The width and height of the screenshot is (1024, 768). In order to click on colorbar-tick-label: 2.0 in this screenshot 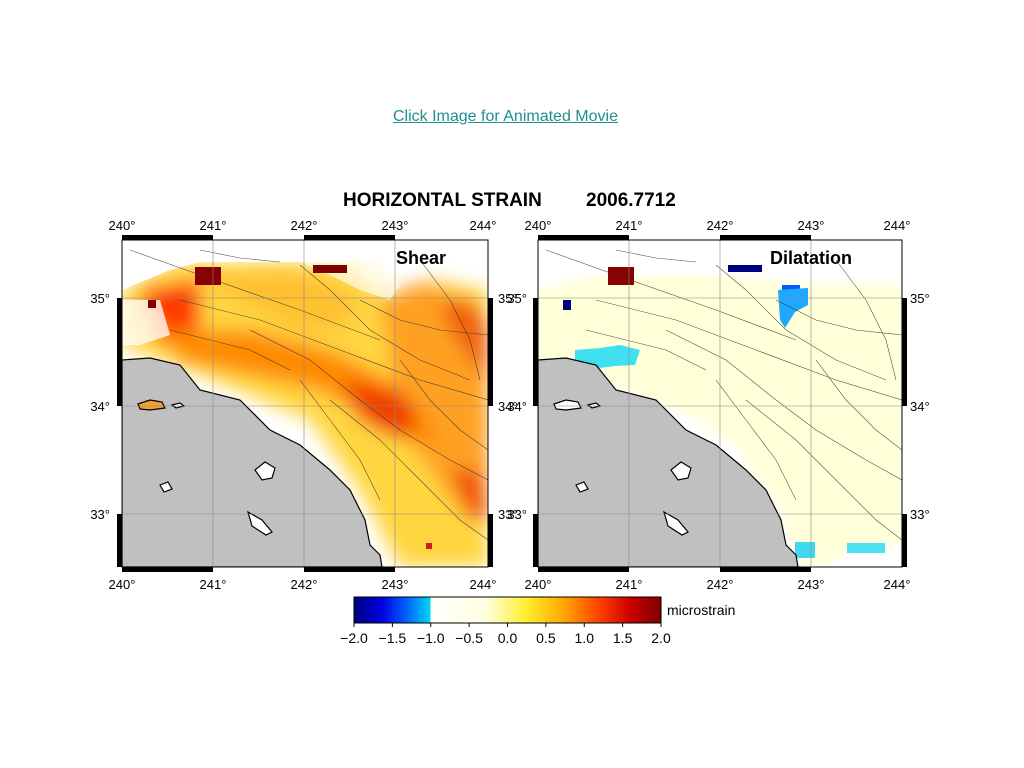, I will do `click(661, 638)`.